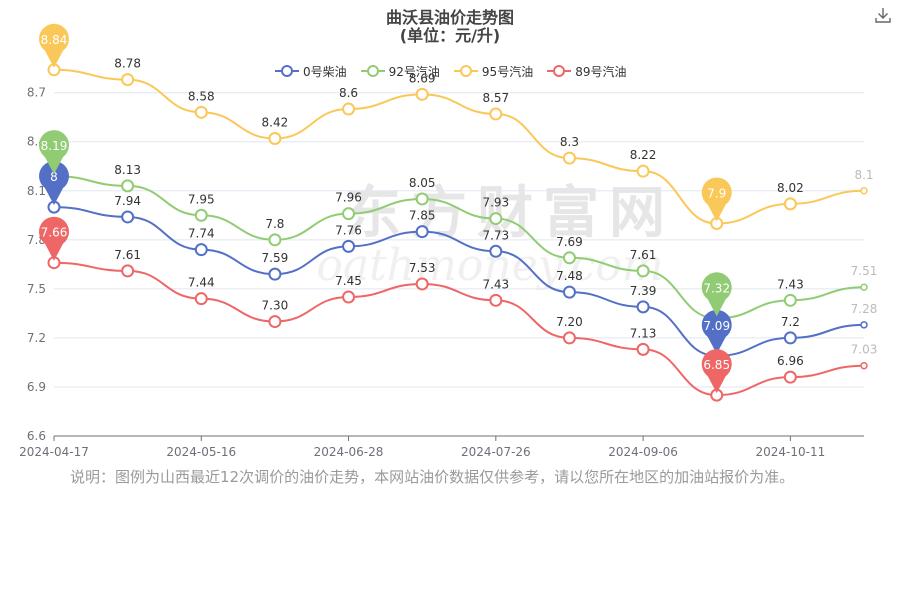  What do you see at coordinates (864, 350) in the screenshot?
I see `data-label: 7.03` at bounding box center [864, 350].